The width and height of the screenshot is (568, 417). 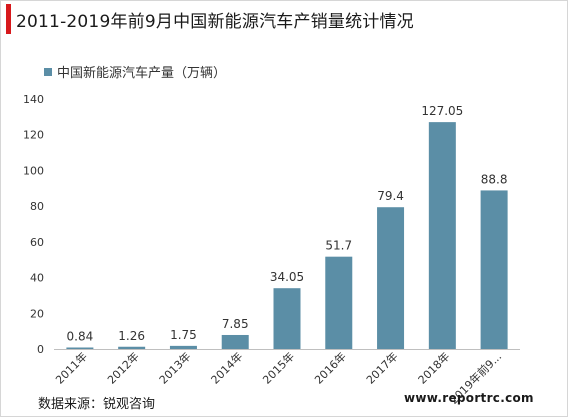 I want to click on data-label: 0.84, so click(x=80, y=337).